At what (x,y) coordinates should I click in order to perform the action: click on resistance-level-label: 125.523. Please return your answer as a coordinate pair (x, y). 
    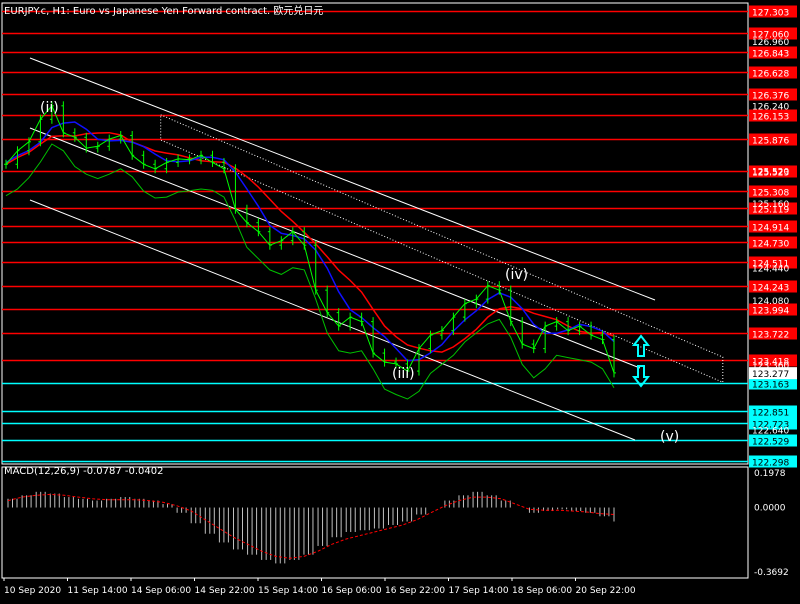
    Looking at the image, I should click on (770, 174).